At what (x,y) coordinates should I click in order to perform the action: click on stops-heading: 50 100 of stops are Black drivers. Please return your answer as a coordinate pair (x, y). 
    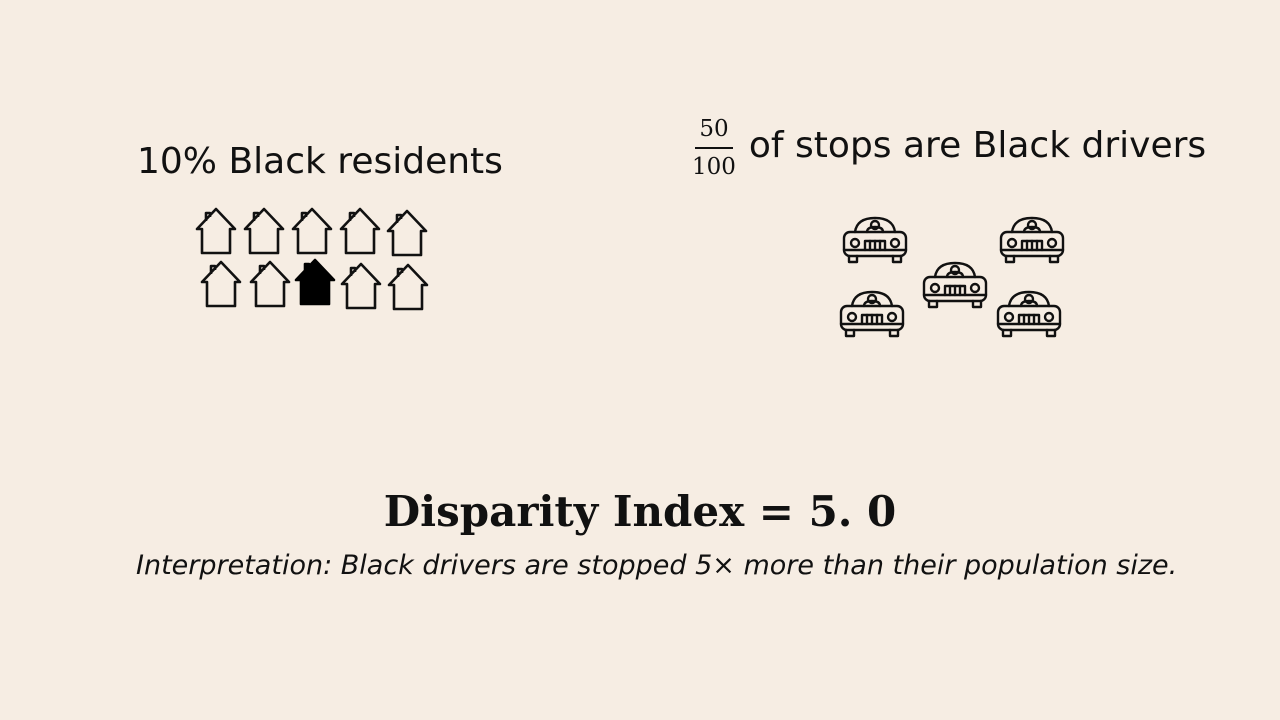
    Looking at the image, I should click on (947, 148).